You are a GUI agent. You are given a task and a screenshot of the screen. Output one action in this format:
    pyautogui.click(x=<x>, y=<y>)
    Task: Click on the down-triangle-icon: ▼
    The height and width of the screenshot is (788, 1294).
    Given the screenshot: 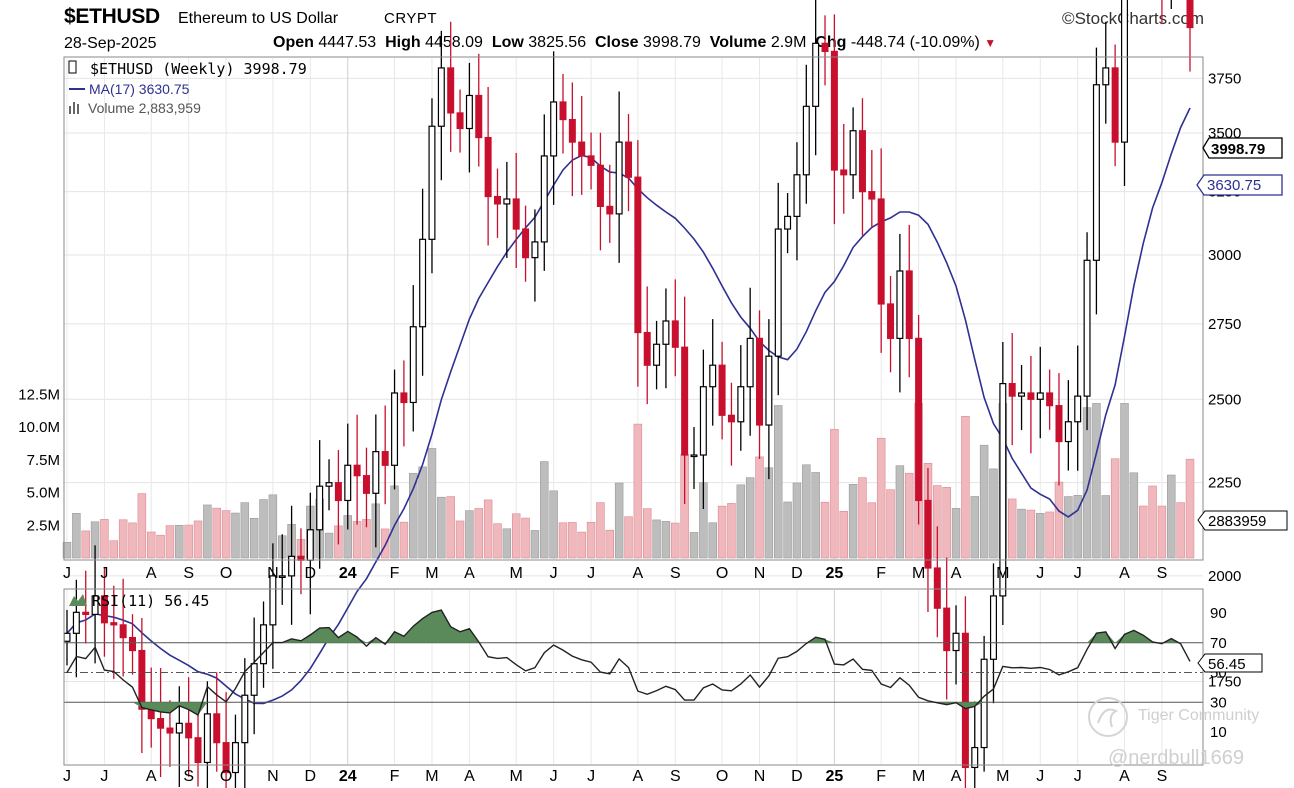 What is the action you would take?
    pyautogui.click(x=990, y=43)
    